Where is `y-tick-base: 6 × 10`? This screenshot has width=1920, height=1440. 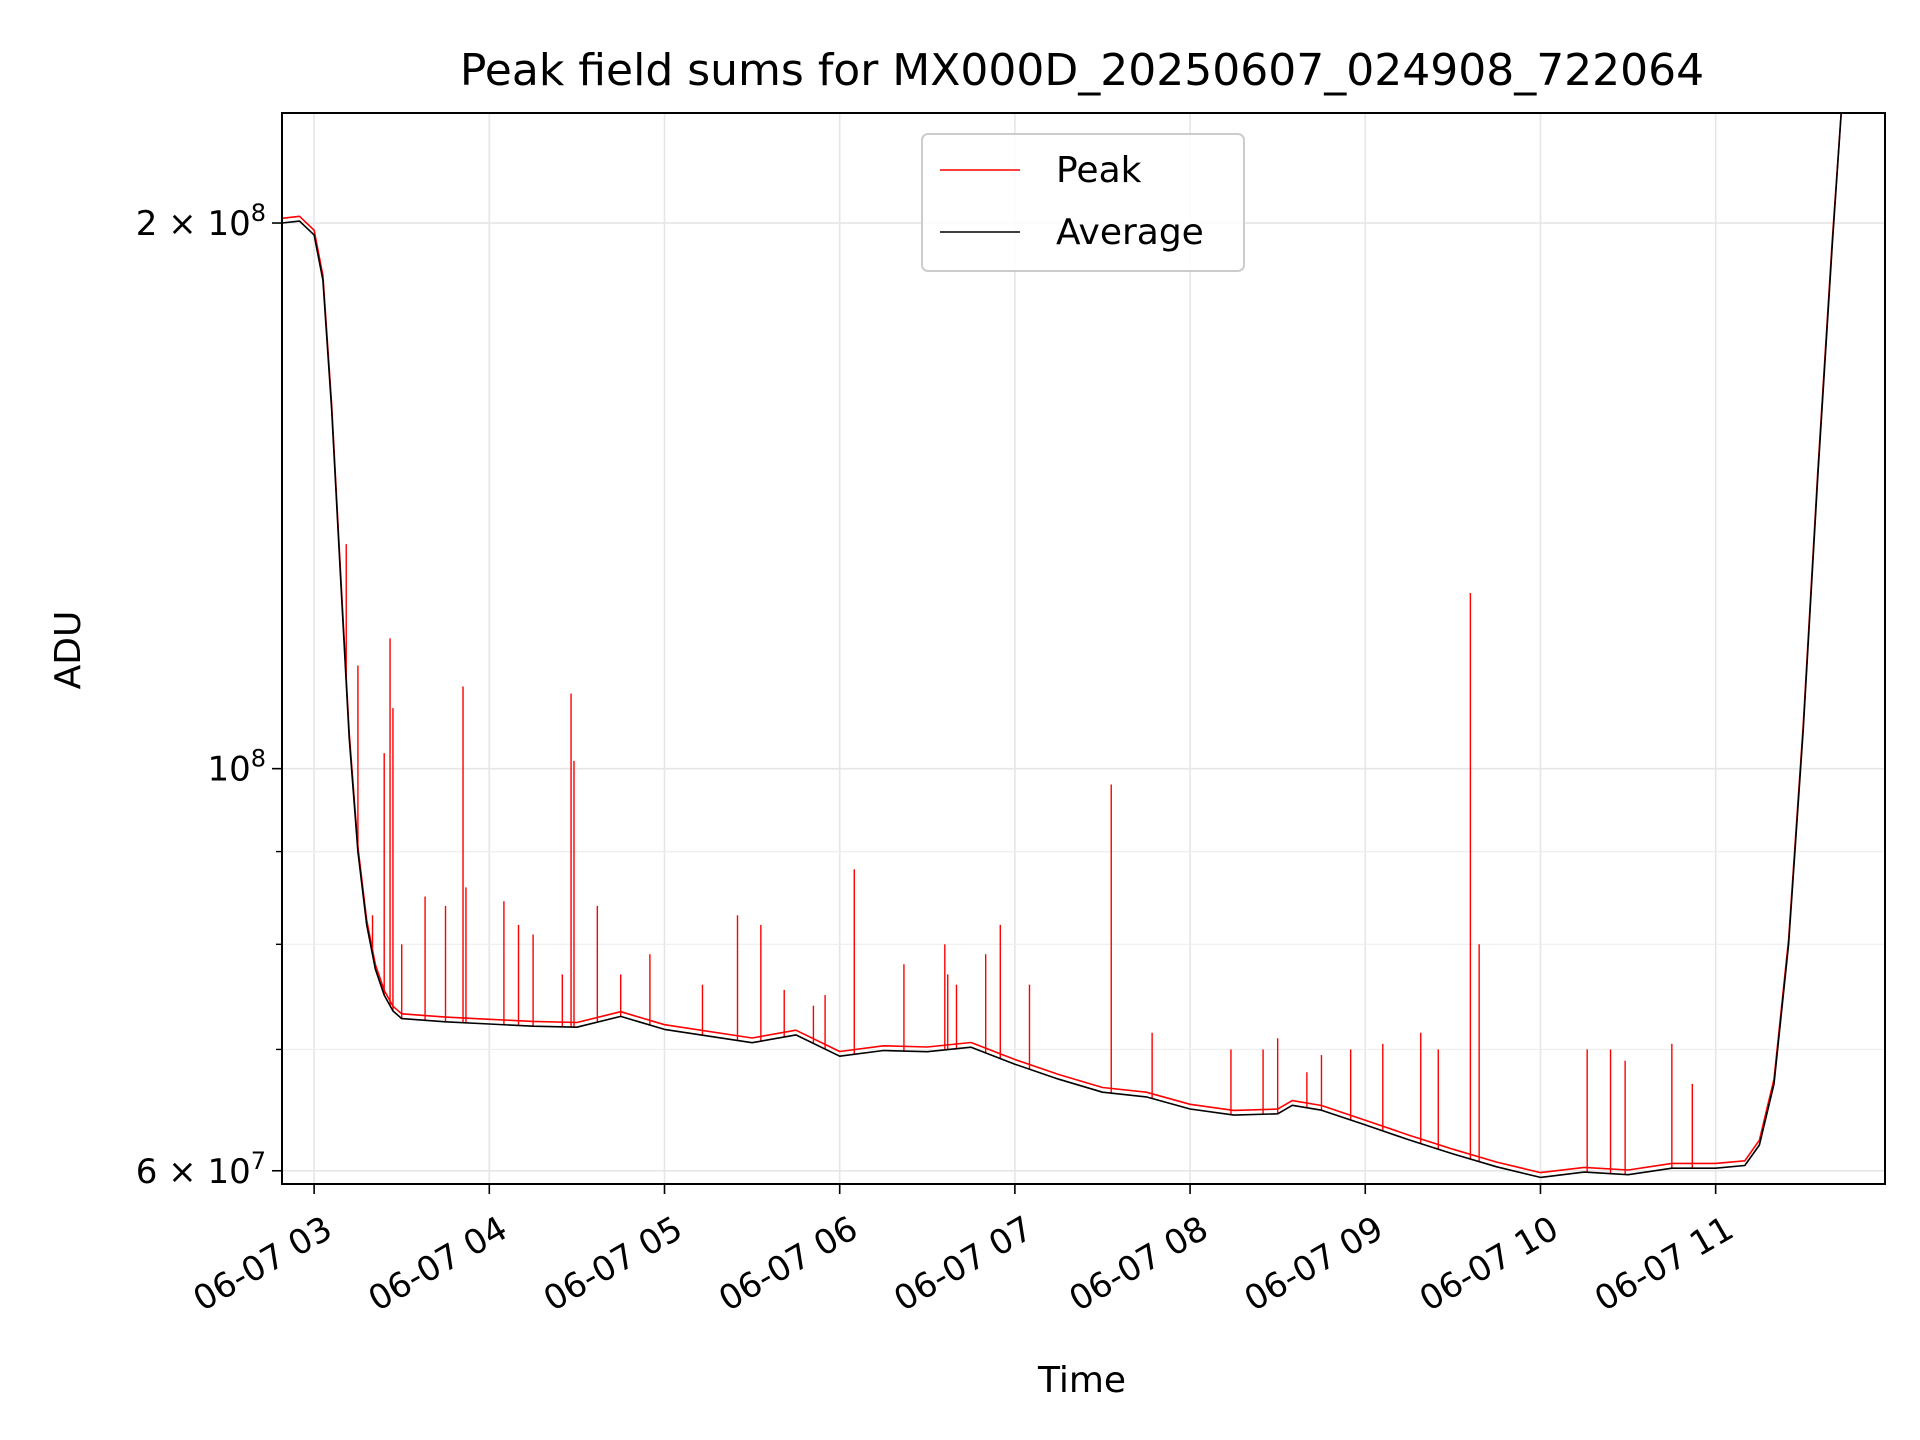
y-tick-base: 6 × 10 is located at coordinates (193, 1172).